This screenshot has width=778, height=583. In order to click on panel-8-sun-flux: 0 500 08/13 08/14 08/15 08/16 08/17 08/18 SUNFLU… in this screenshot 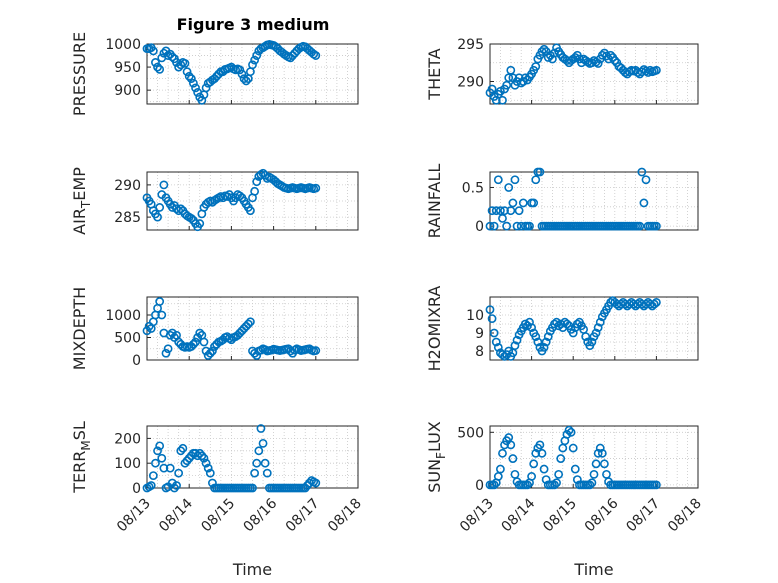, I will do `click(565, 500)`.